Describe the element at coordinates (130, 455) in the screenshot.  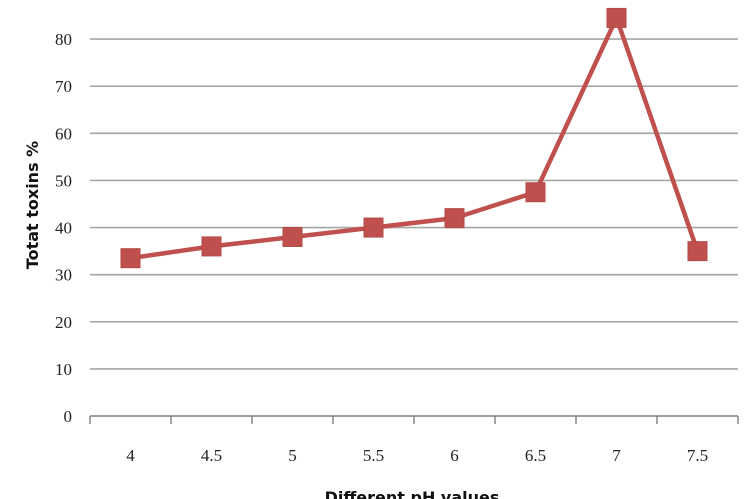
I see `x-tick-label-4: 4` at that location.